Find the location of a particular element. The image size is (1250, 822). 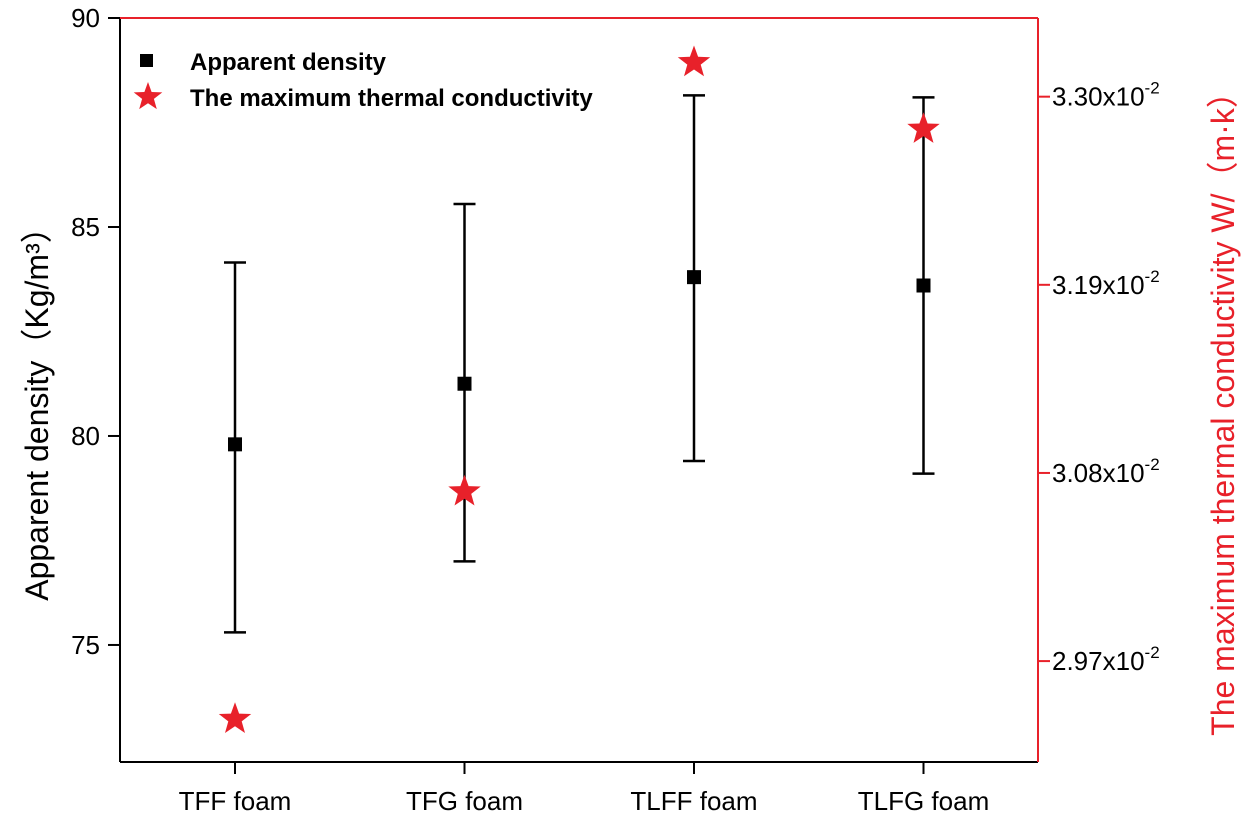

right-tick-mantissa: 3.19x10 is located at coordinates (1098, 285).